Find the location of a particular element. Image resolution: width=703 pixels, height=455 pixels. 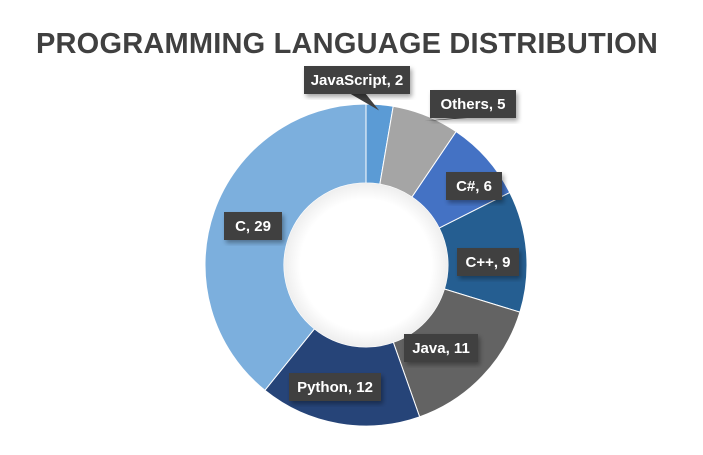

data-label-python: Python, 12 is located at coordinates (335, 387).